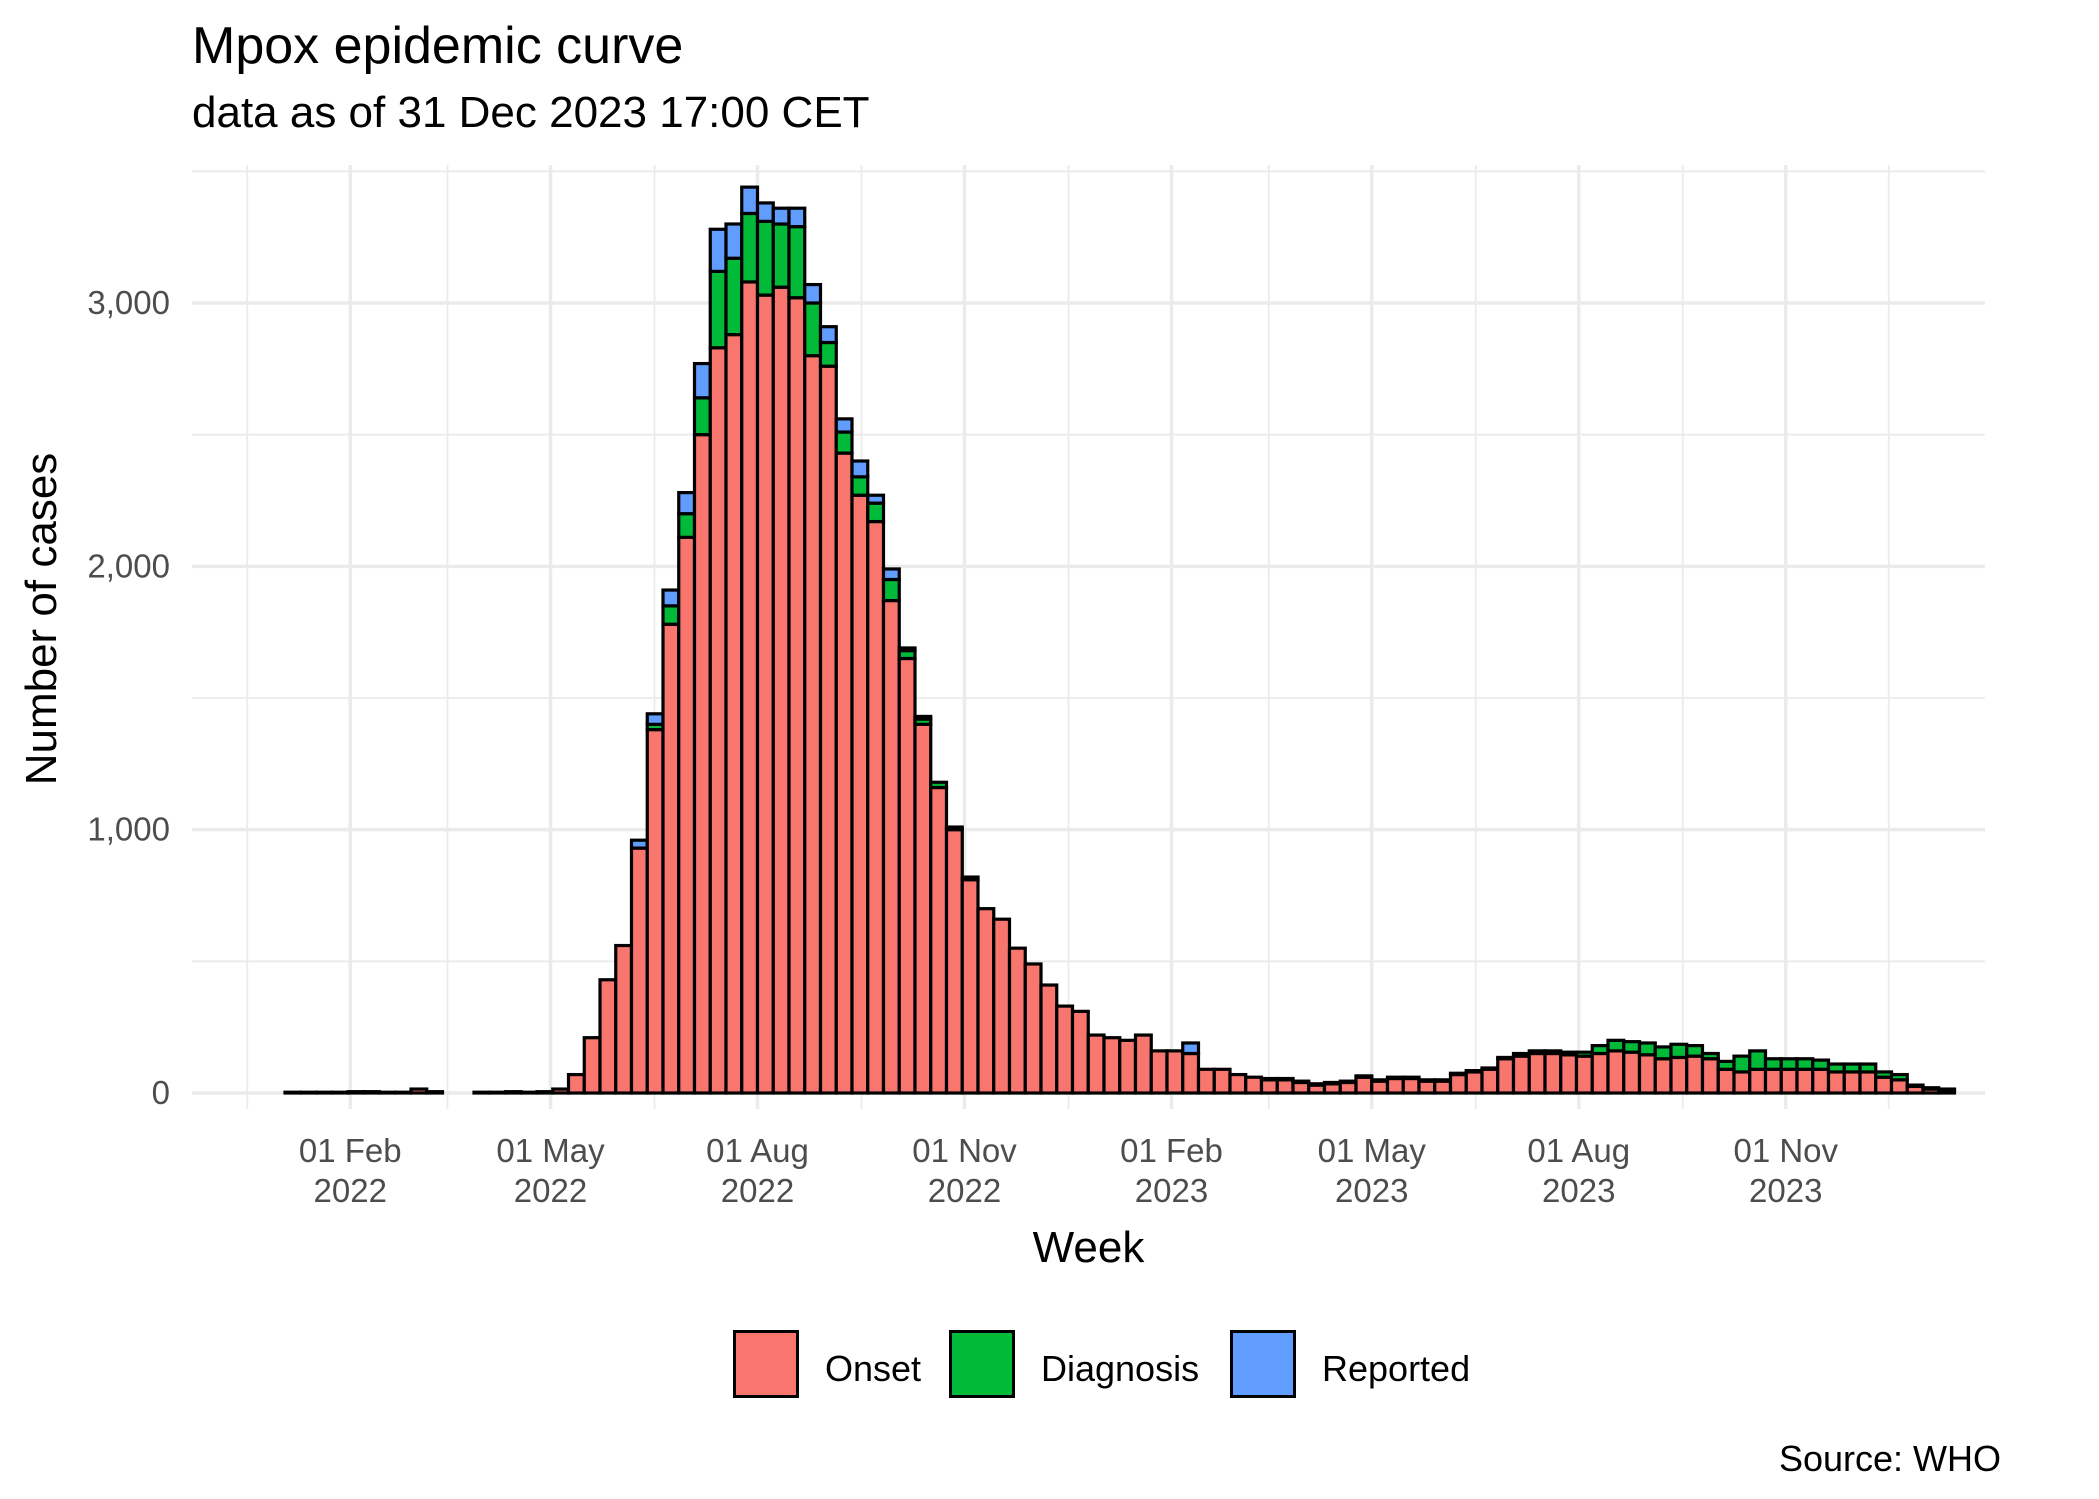  I want to click on legend-label-reported: Reported, so click(1396, 1368).